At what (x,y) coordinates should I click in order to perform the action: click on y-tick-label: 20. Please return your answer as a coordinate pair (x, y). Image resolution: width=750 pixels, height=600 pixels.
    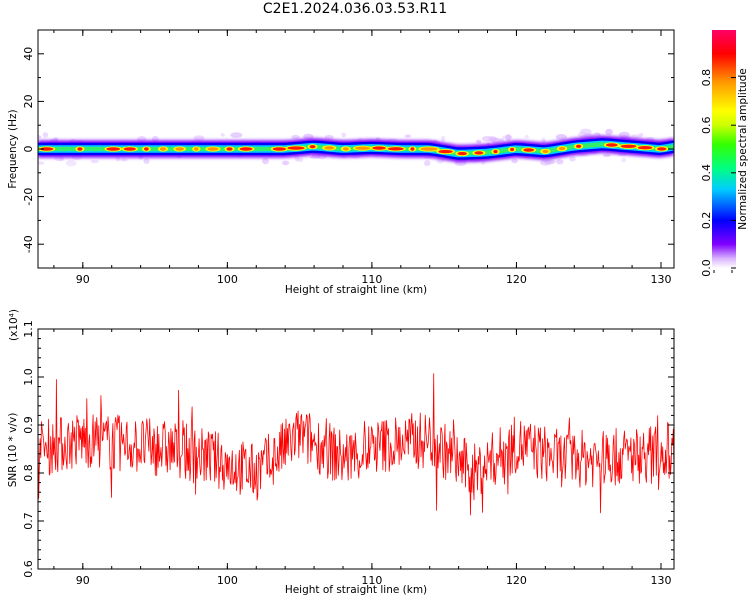
    Looking at the image, I should click on (28, 101).